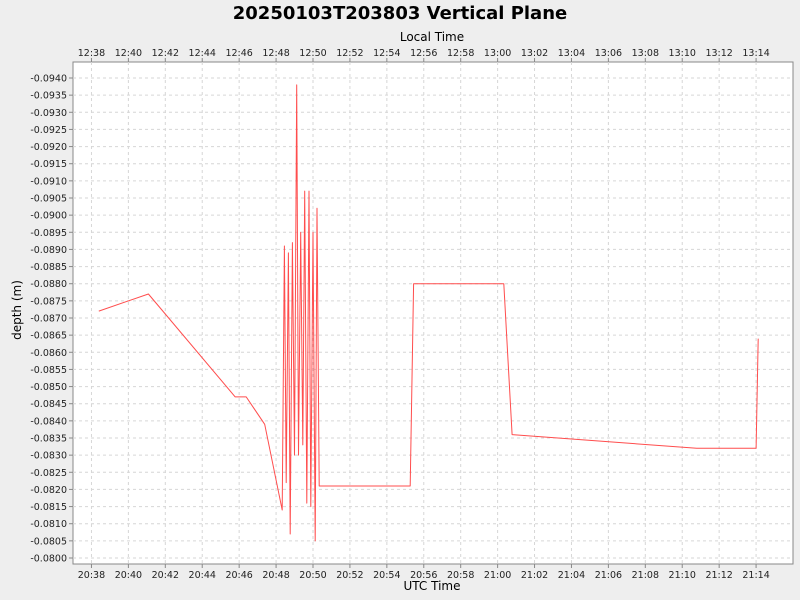 This screenshot has width=800, height=600. I want to click on y-tick-label: -0.0805, so click(48, 541).